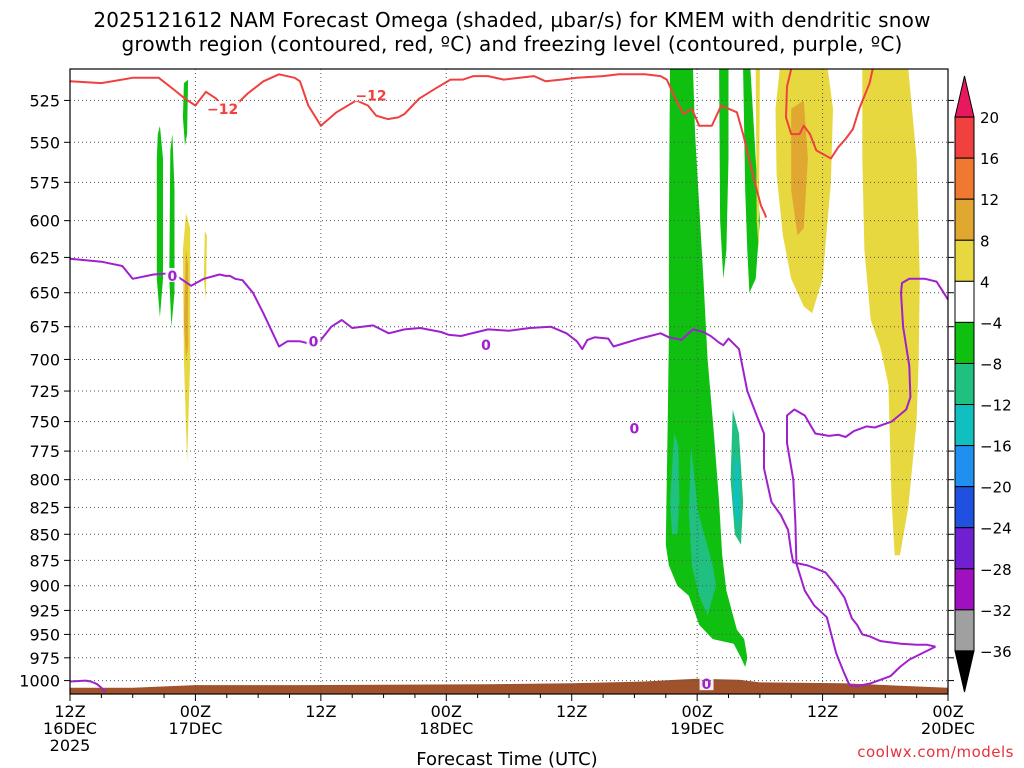 The width and height of the screenshot is (1024, 768). Describe the element at coordinates (39, 681) in the screenshot. I see `y-tick-label: 1000` at that location.